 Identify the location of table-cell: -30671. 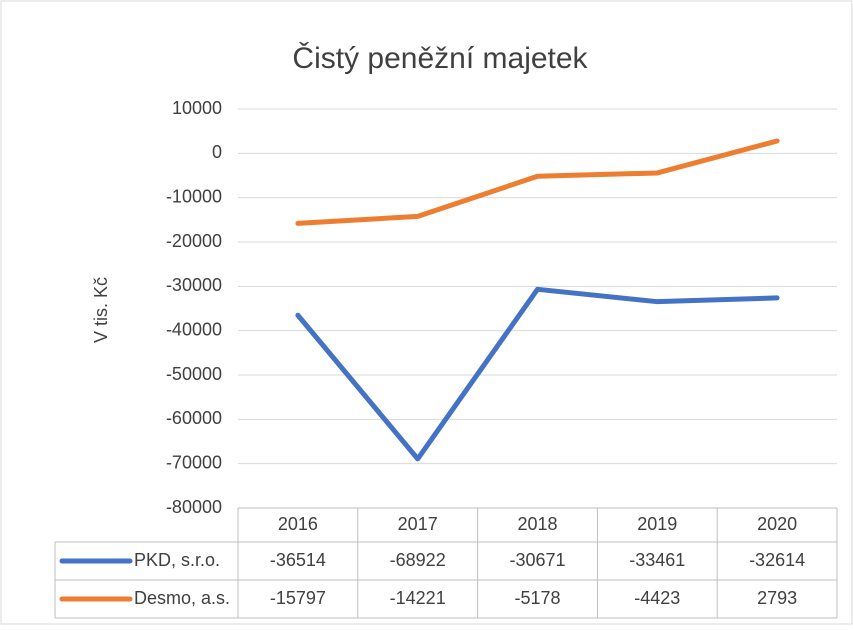
(537, 560).